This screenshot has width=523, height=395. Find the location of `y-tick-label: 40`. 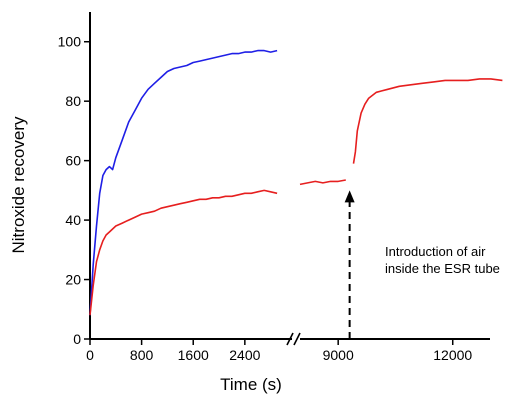

y-tick-label: 40 is located at coordinates (73, 220).